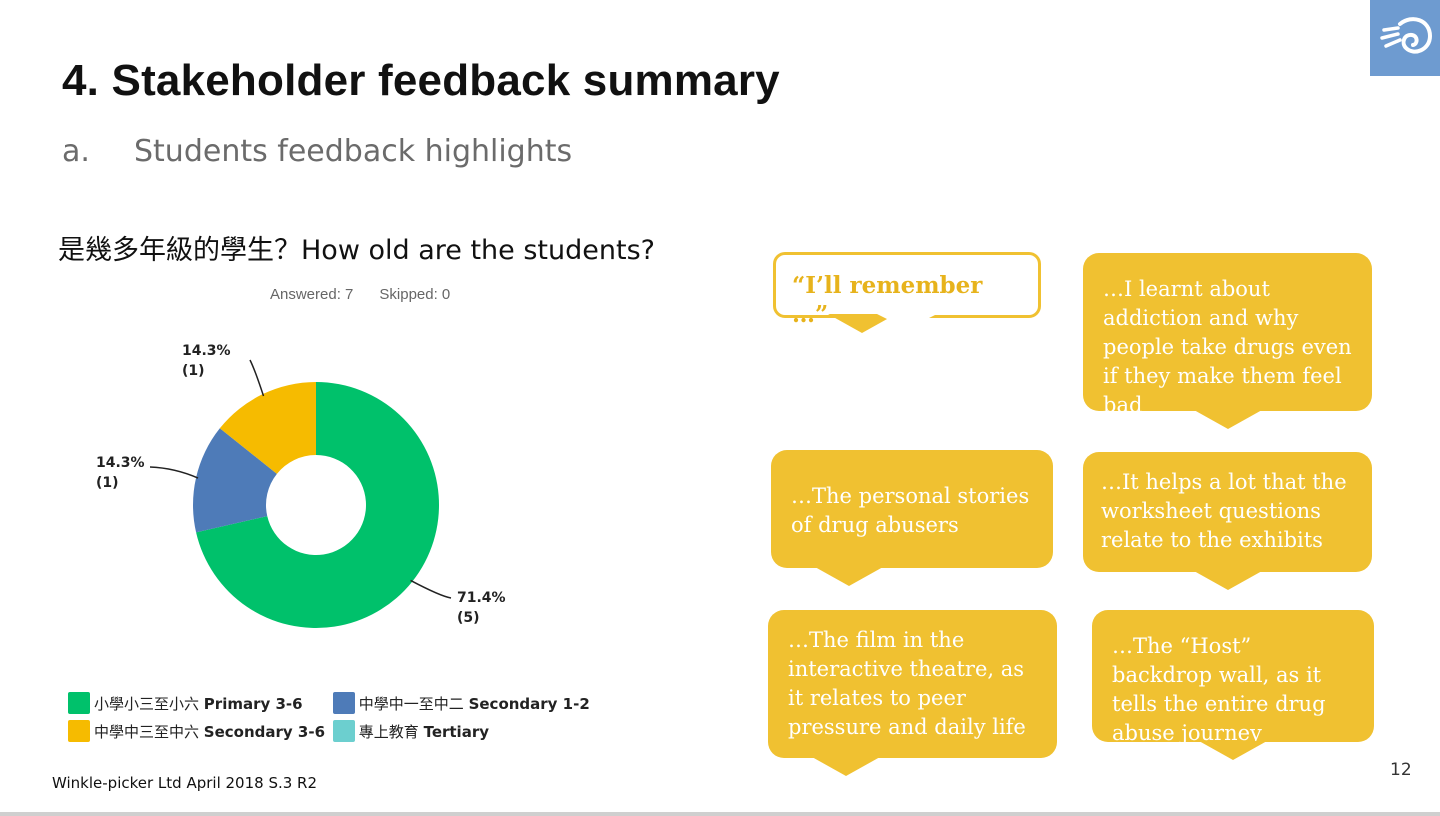  Describe the element at coordinates (910, 510) in the screenshot. I see `quote-text: …The personal stories of drug abusers` at that location.